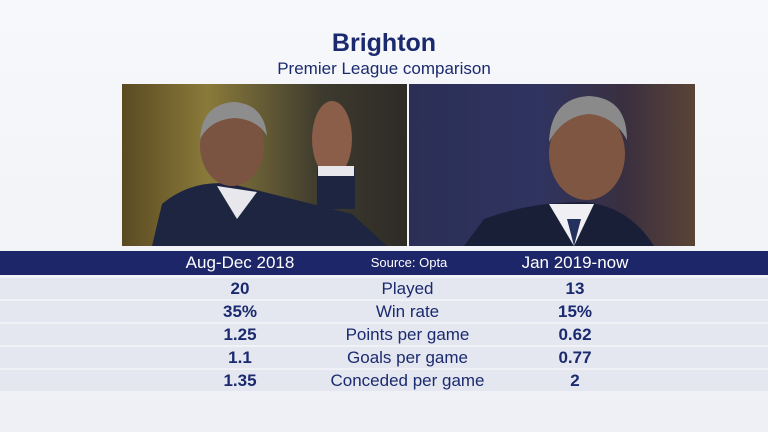 The image size is (768, 432). I want to click on stat-label: Played, so click(407, 288).